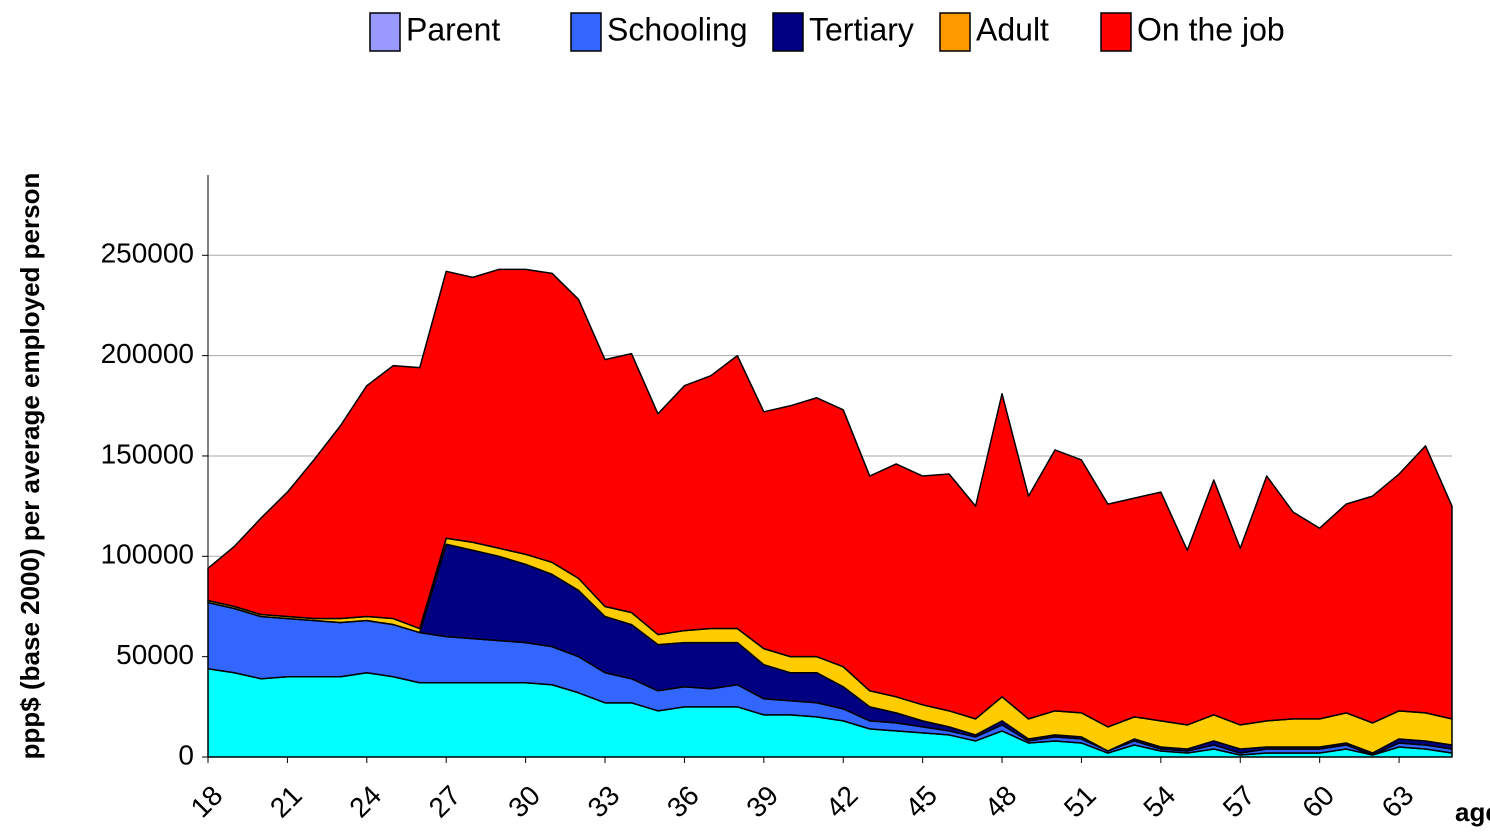  I want to click on legend-label: On the job, so click(1211, 29).